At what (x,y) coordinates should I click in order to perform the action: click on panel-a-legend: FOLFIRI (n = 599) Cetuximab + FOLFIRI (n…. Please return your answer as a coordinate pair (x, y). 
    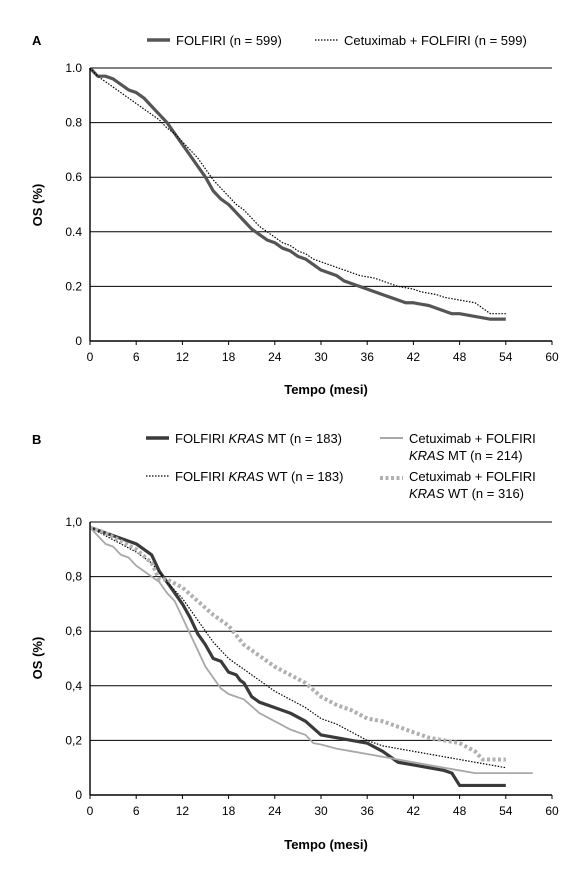
    Looking at the image, I should click on (337, 40).